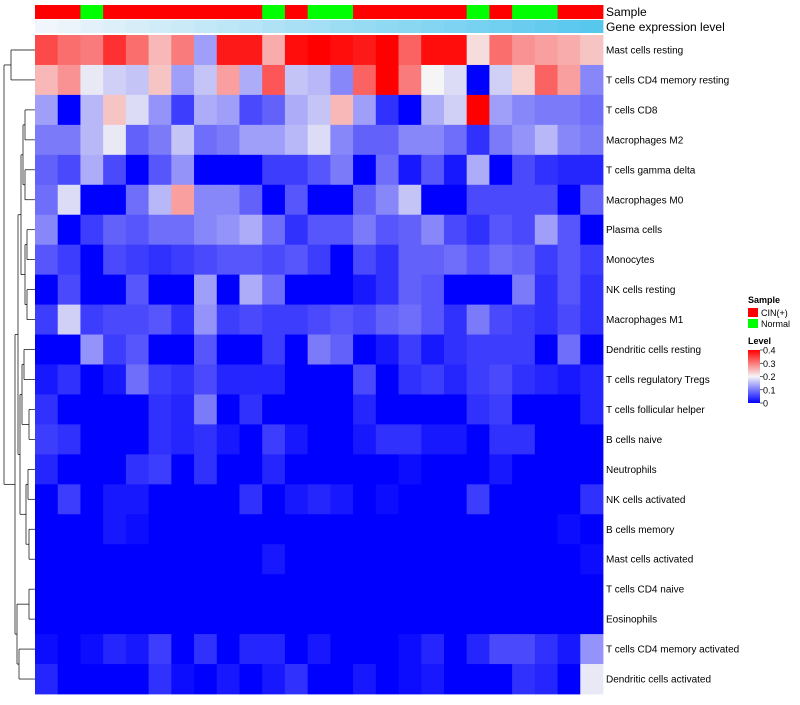 This screenshot has height=705, width=800. I want to click on row-label: Neutrophils, so click(631, 470).